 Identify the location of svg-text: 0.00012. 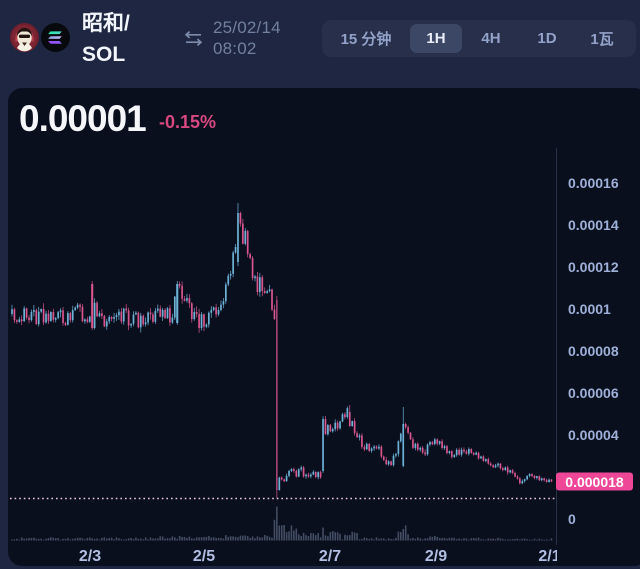
(593, 267).